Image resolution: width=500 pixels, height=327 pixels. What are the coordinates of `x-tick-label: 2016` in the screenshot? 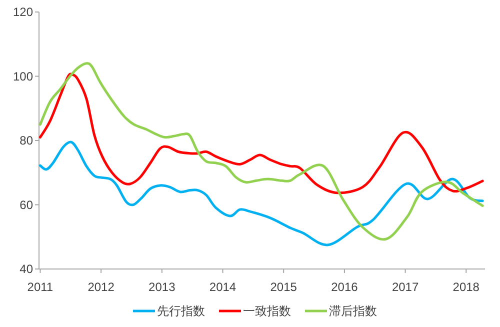 It's located at (344, 287).